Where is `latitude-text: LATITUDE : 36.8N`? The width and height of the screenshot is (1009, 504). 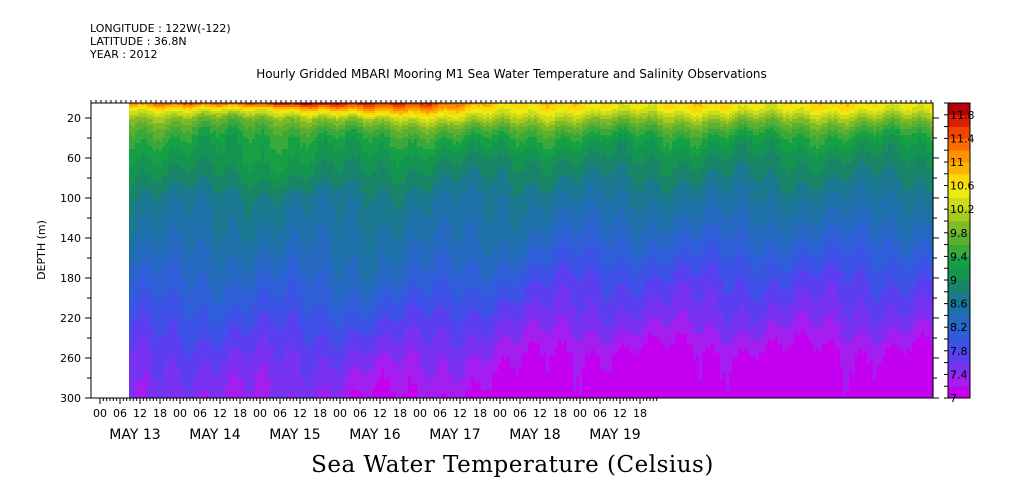
latitude-text: LATITUDE : 36.8N is located at coordinates (138, 41).